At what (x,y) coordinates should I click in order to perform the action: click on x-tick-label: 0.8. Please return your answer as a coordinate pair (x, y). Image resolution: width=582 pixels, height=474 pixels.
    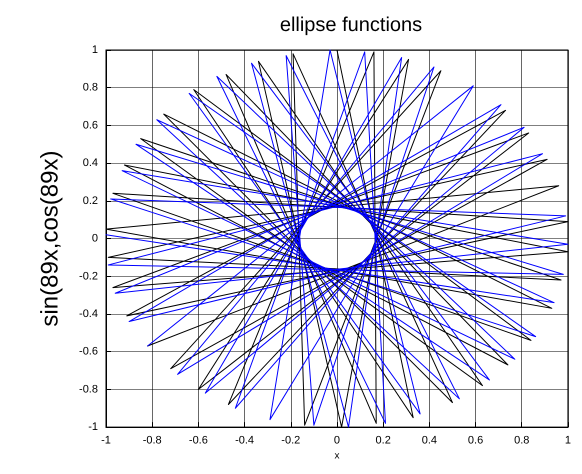
    Looking at the image, I should click on (522, 440).